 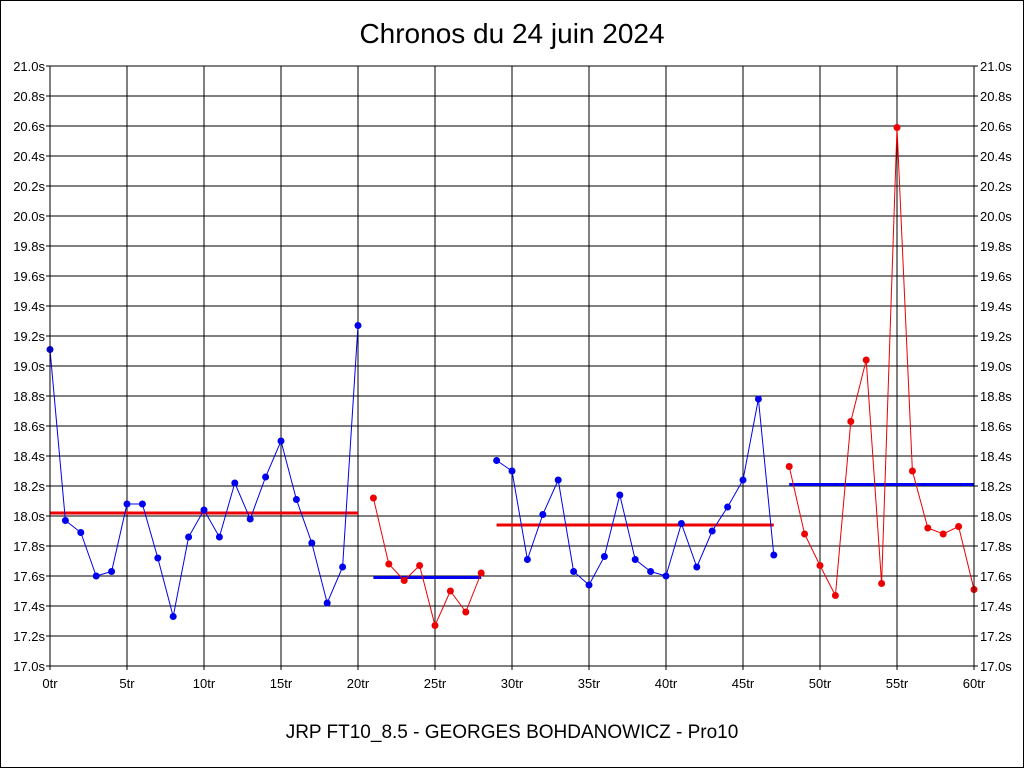 What do you see at coordinates (589, 683) in the screenshot?
I see `x-tick-label: 35tr` at bounding box center [589, 683].